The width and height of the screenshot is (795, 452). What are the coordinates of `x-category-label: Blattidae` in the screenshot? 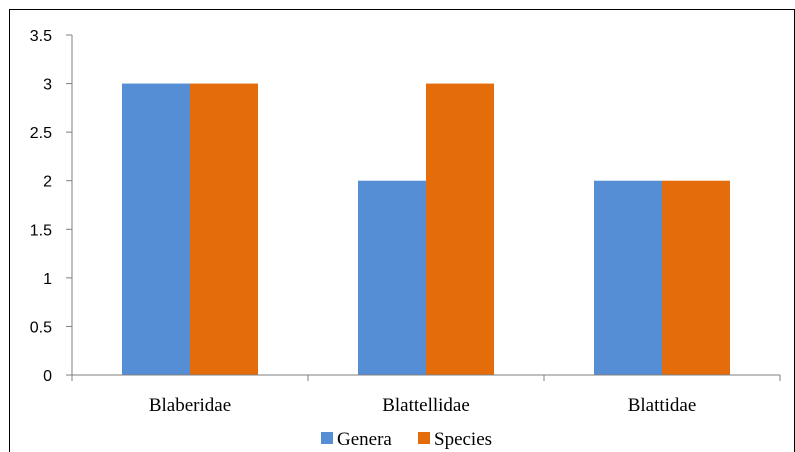 It's located at (662, 405).